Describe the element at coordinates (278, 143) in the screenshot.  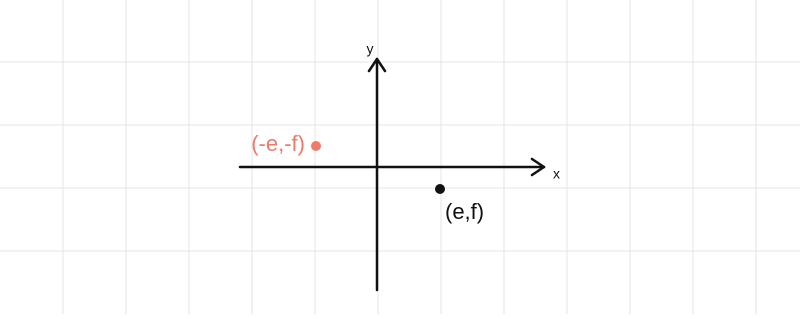
I see `point-label: (-e,-f)` at that location.